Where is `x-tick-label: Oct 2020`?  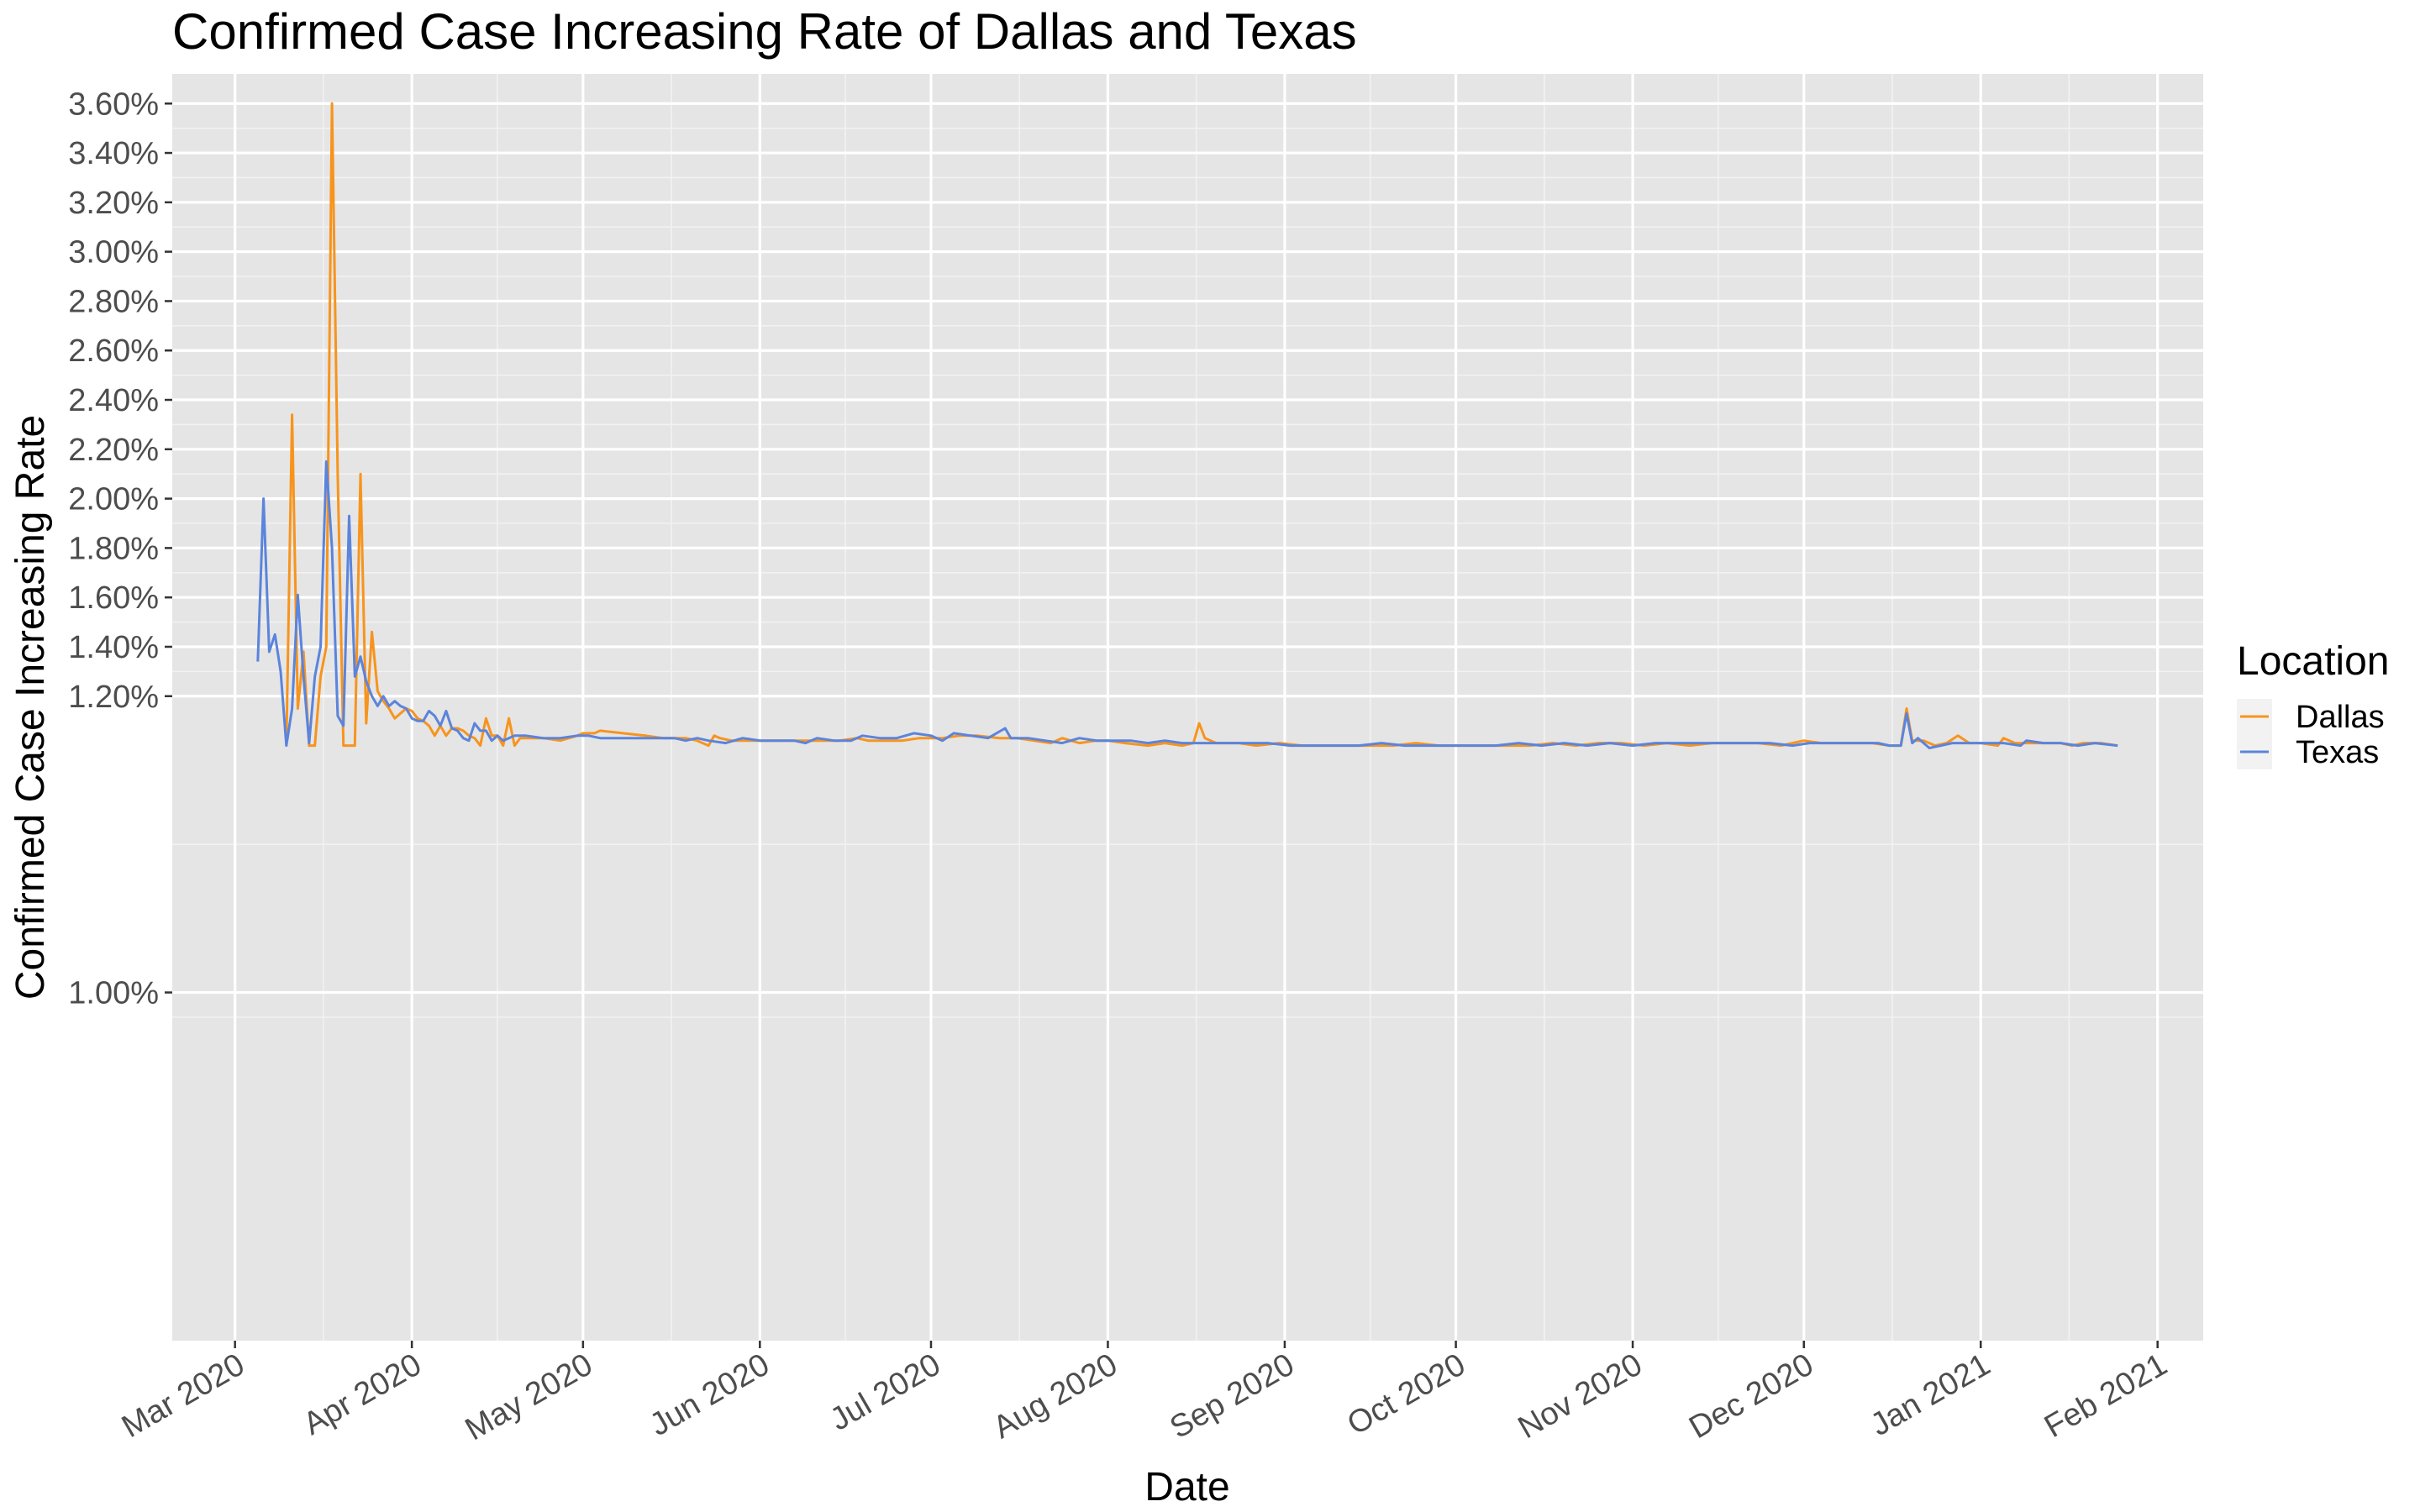 x-tick-label: Oct 2020 is located at coordinates (1407, 1394).